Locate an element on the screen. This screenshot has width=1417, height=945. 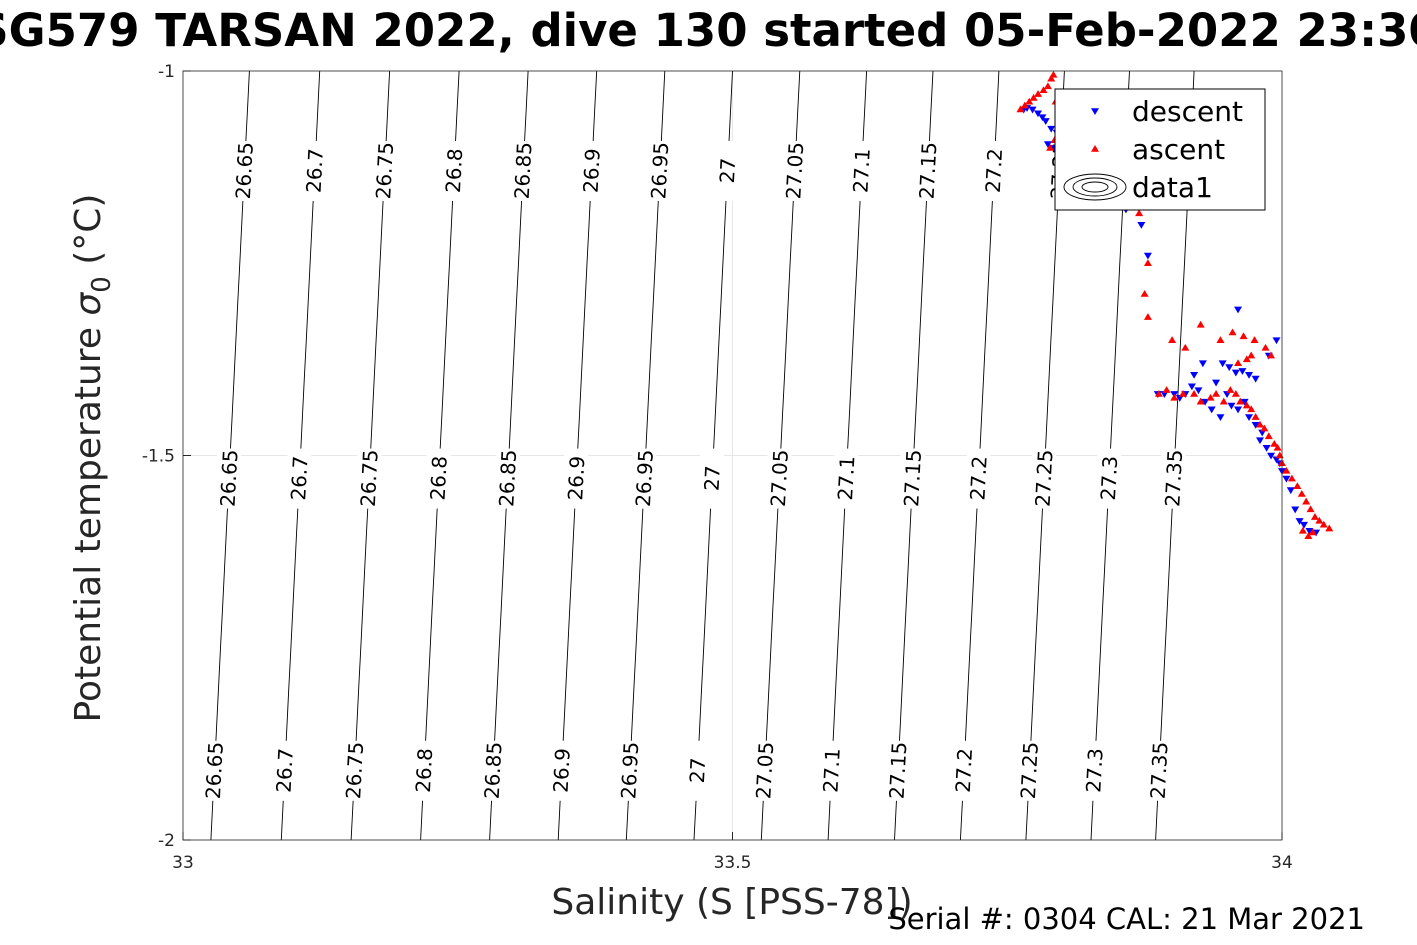
contour-label: 26.7 is located at coordinates (299, 478).